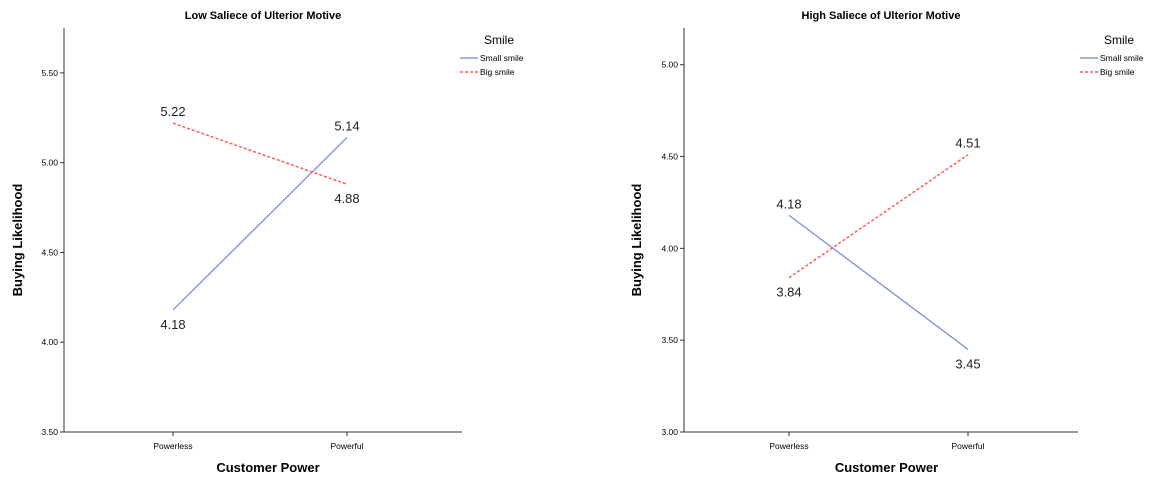 The image size is (1156, 482). Describe the element at coordinates (49, 73) in the screenshot. I see `y-tick-label: 5.50` at that location.